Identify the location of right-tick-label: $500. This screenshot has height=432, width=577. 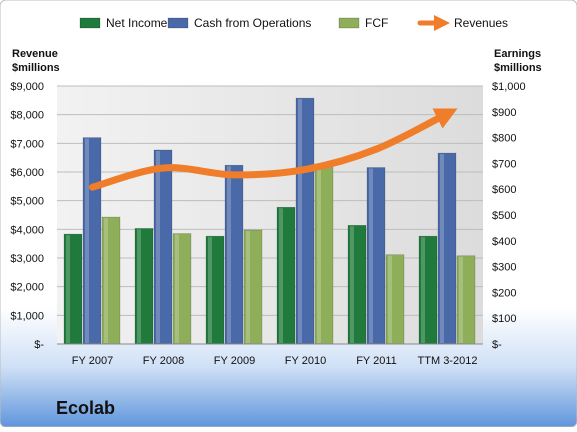
(504, 216).